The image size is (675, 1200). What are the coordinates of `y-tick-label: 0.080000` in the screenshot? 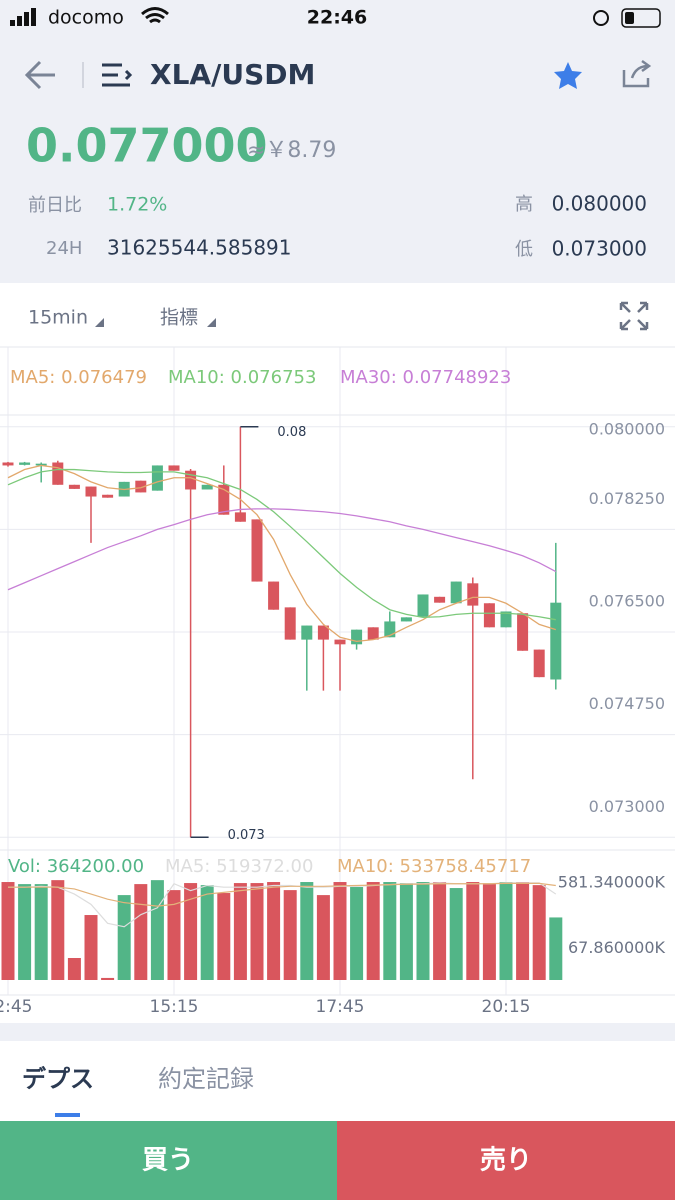 It's located at (627, 429).